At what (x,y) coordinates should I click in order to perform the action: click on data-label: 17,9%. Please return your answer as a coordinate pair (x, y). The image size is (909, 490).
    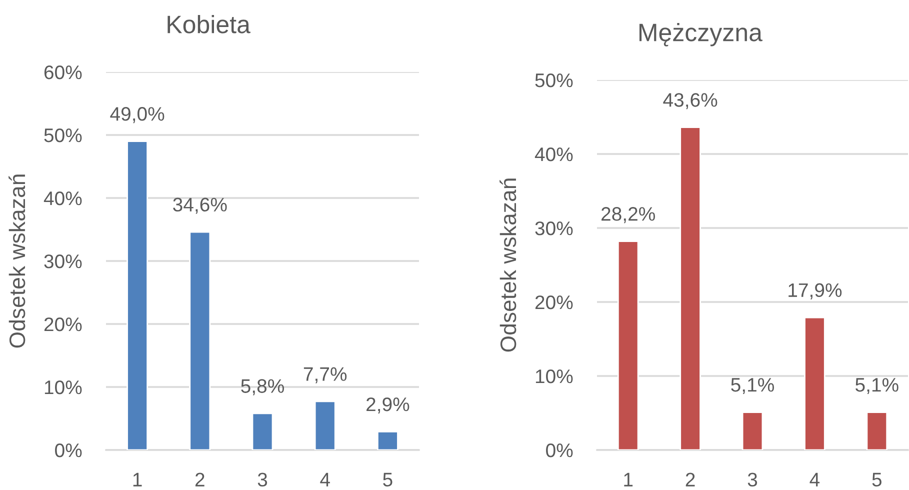
    Looking at the image, I should click on (815, 291).